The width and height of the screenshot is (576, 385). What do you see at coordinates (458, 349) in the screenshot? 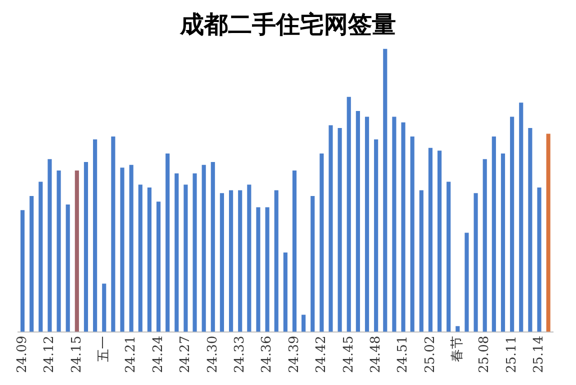
I see `x-tick-label: 春节` at bounding box center [458, 349].